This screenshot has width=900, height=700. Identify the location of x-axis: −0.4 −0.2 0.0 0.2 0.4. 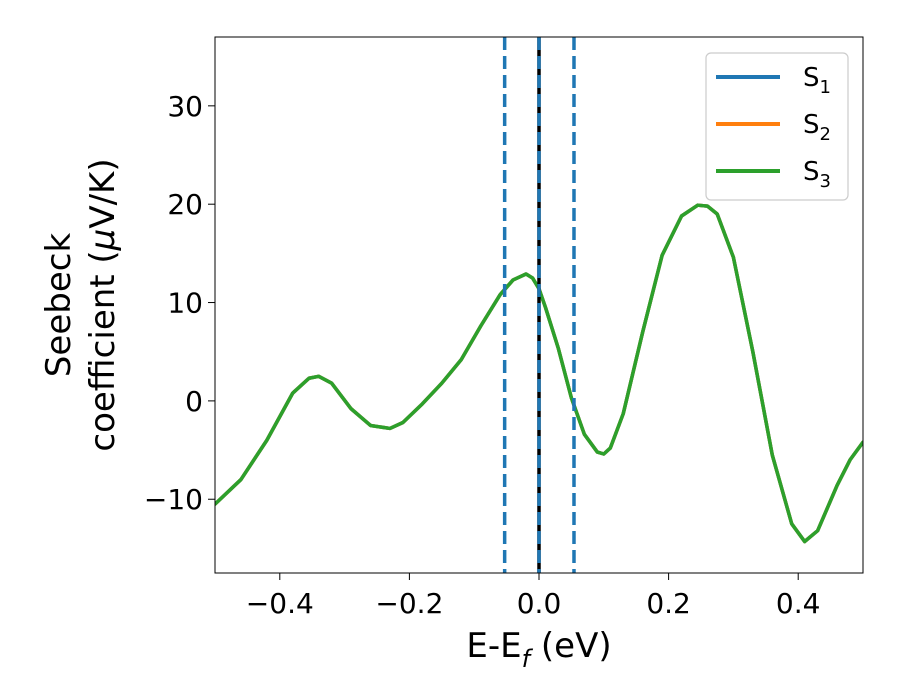
(533, 596).